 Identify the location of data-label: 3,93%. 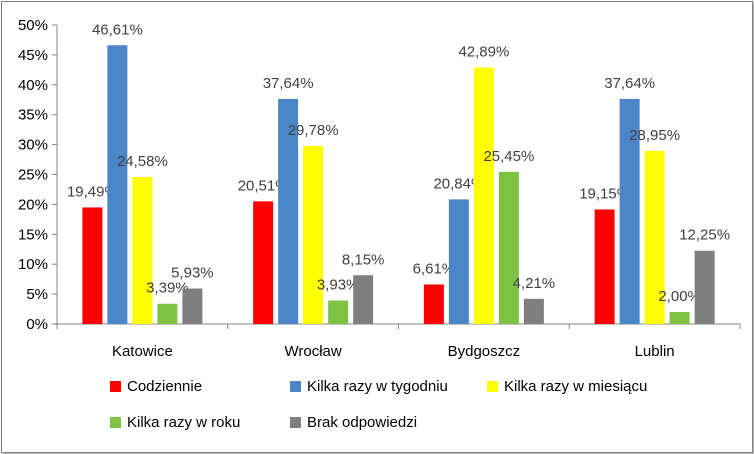
(338, 284).